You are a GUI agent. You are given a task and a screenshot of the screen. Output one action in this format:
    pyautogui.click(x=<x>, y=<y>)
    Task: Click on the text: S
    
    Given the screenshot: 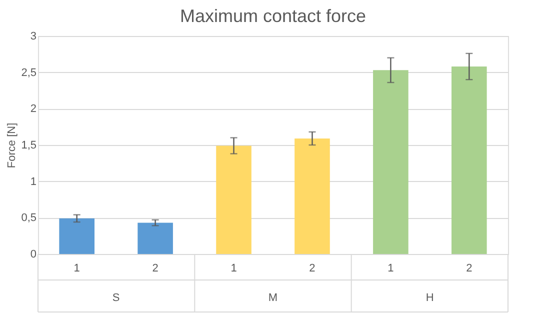 What is the action you would take?
    pyautogui.click(x=116, y=298)
    